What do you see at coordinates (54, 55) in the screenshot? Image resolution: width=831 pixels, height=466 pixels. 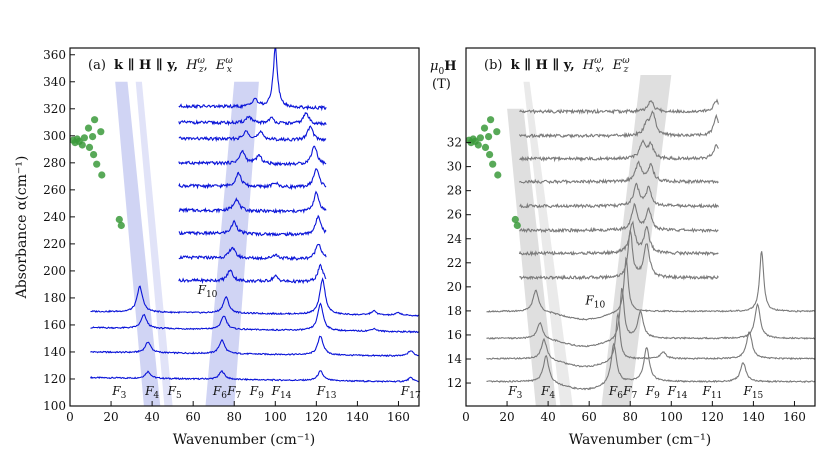 I see `y-tick-label: 360` at bounding box center [54, 55].